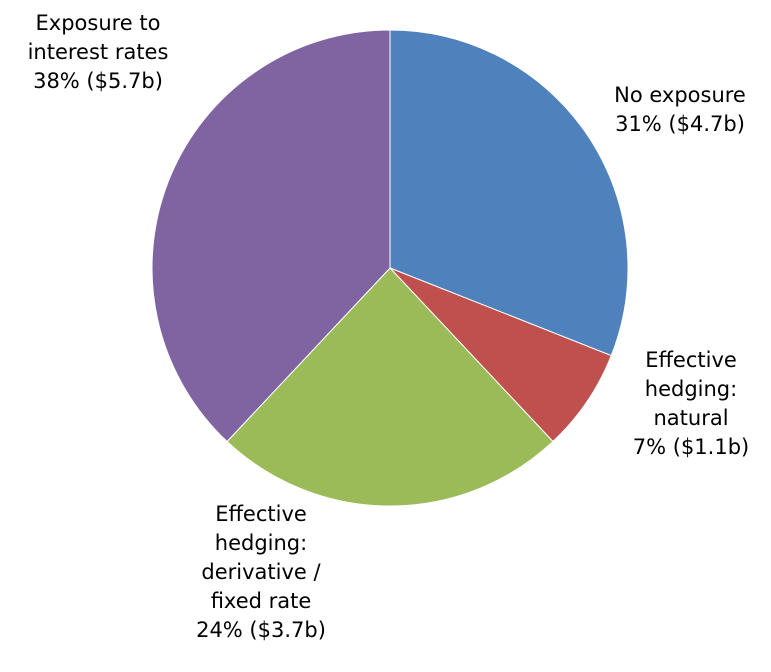  Describe the element at coordinates (680, 124) in the screenshot. I see `slice-label-line: 31% ($4.7b)` at that location.